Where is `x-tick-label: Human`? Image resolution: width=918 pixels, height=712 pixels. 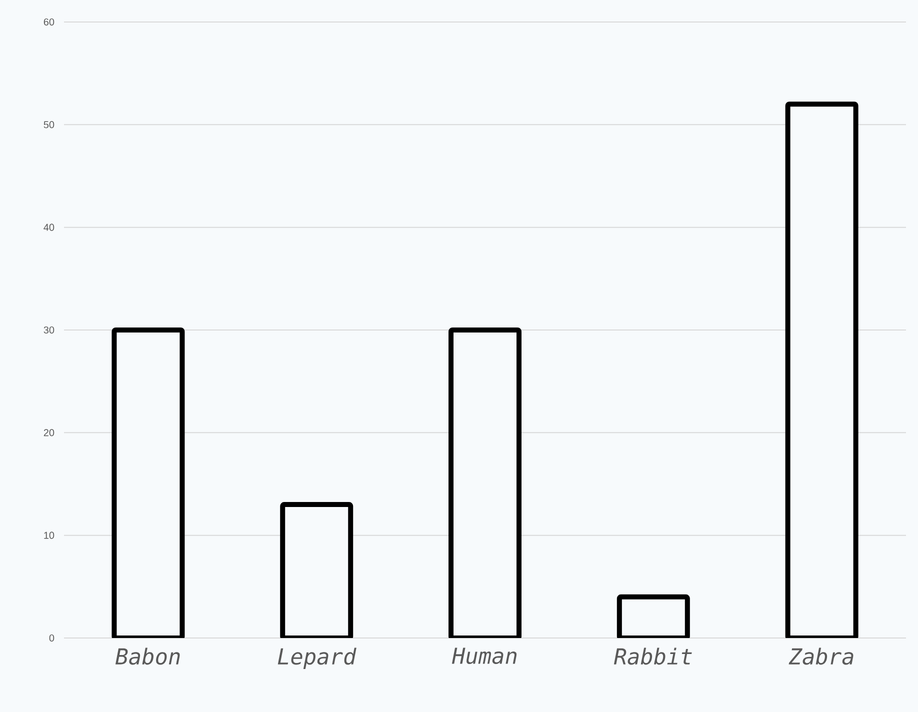
x-tick-label: Human is located at coordinates (484, 656).